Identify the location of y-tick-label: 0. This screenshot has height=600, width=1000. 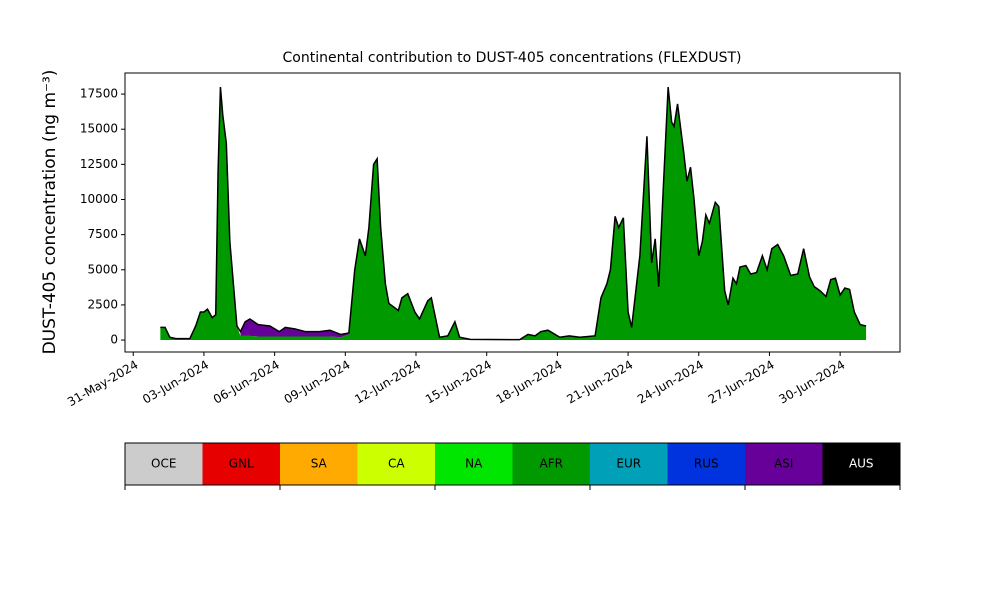
(114, 340).